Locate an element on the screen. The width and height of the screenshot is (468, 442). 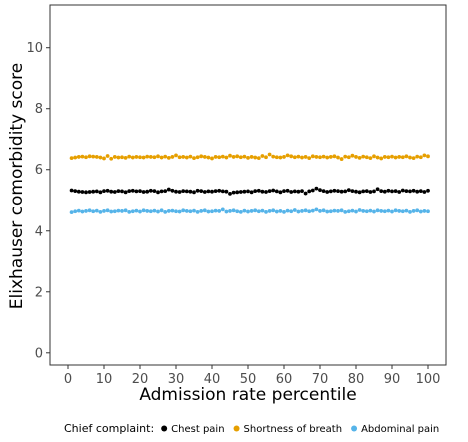
y-axis-title: Elixhauser comorbidity score is located at coordinates (17, 186).